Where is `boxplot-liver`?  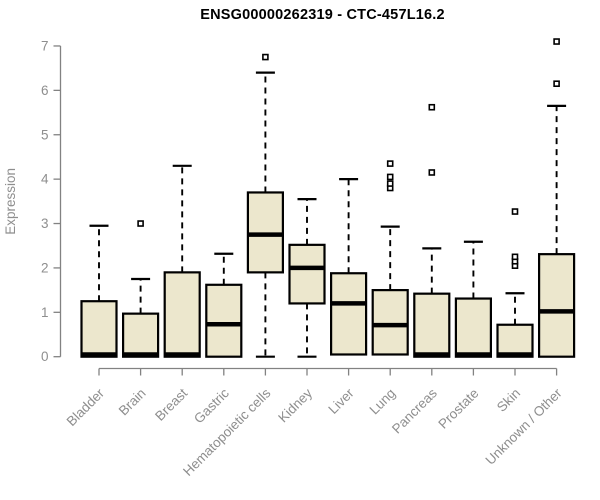 boxplot-liver is located at coordinates (349, 267).